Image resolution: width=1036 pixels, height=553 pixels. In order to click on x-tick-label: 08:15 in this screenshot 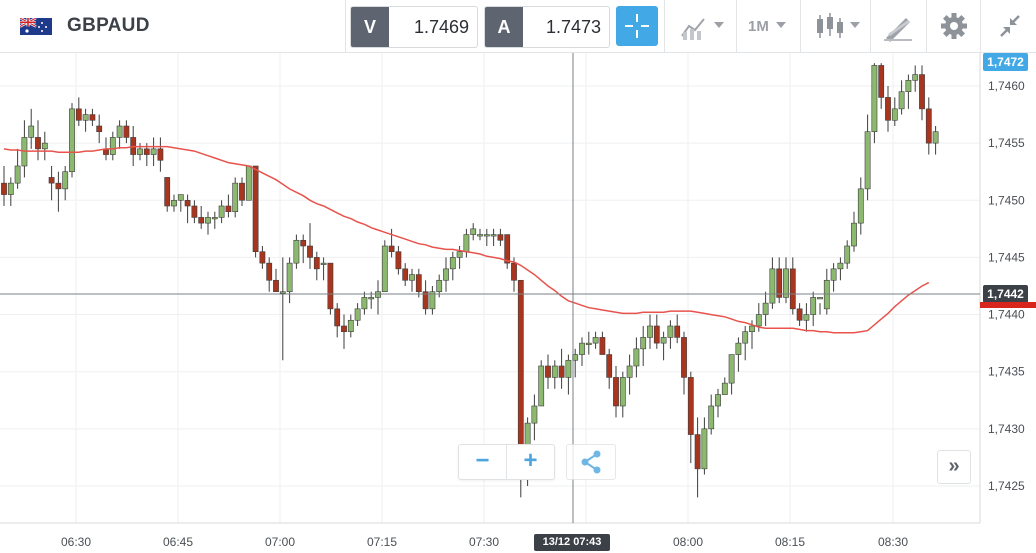, I will do `click(790, 542)`.